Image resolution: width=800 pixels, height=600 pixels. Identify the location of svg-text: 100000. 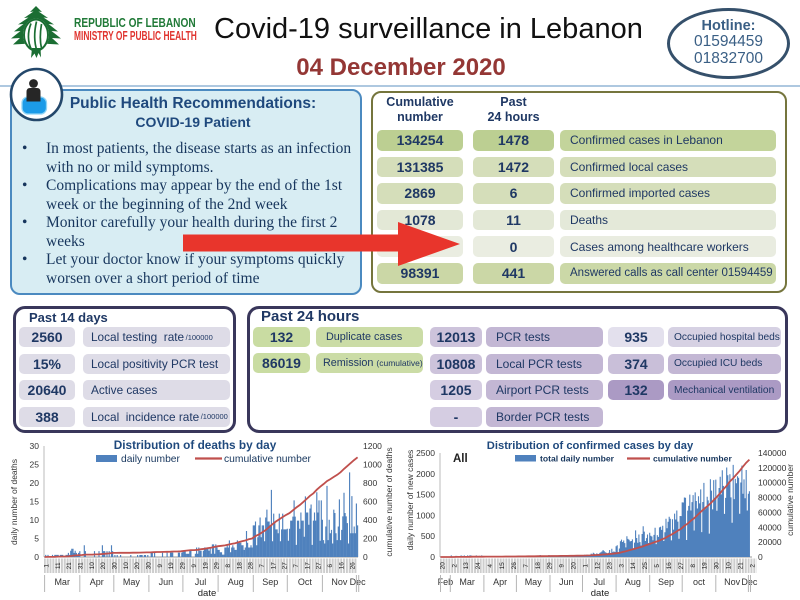
(772, 483).